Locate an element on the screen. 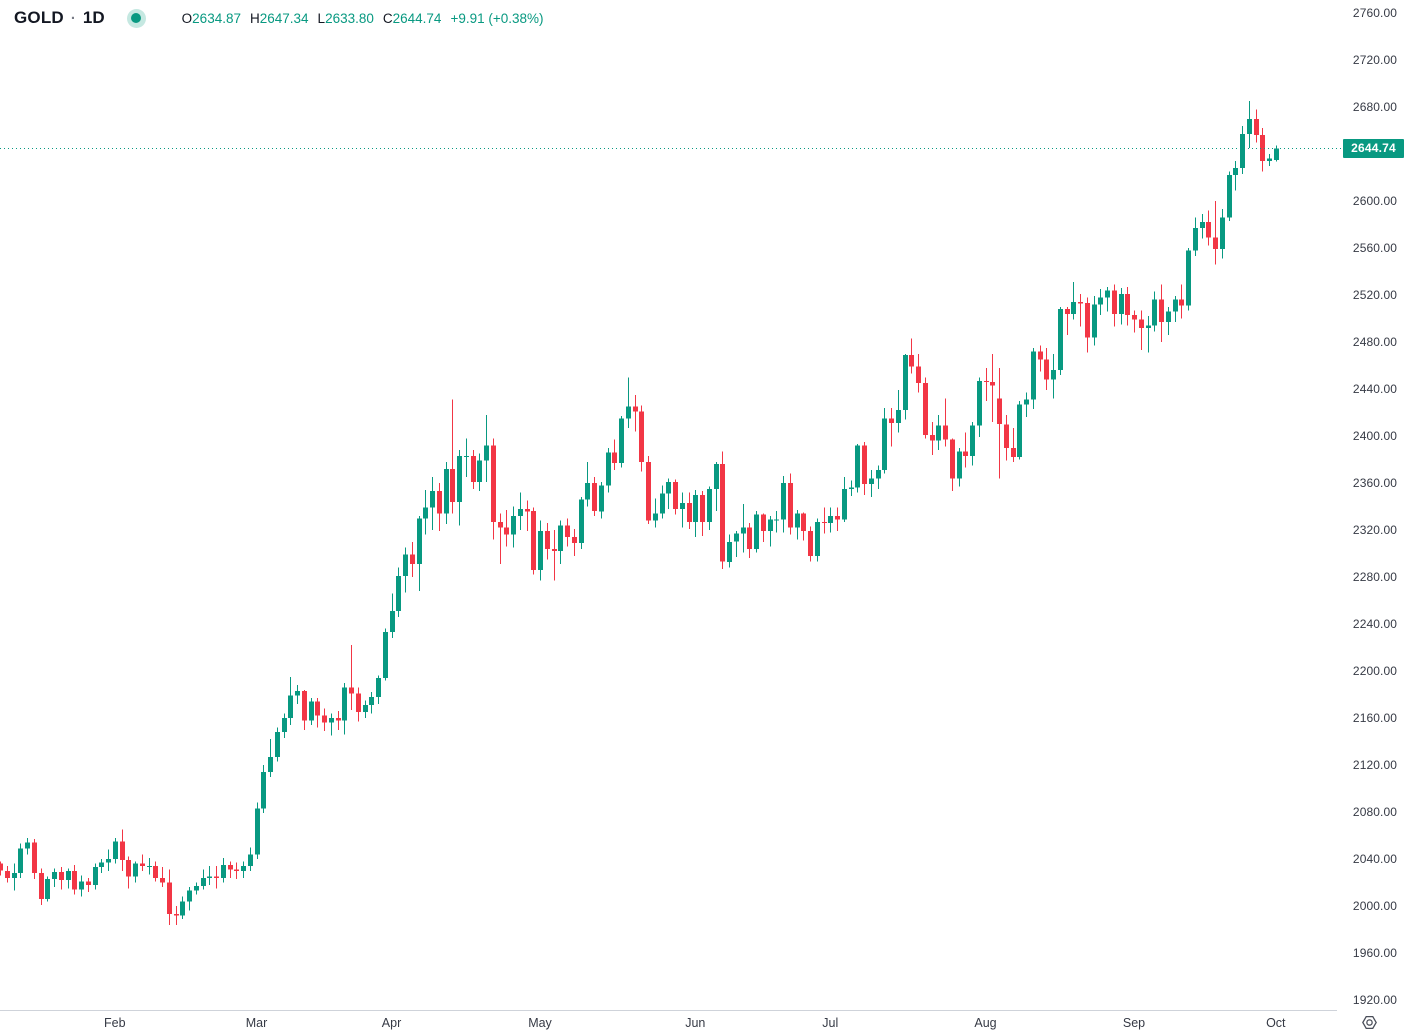 The image size is (1404, 1034). price-tick-label: 2600.00 is located at coordinates (1374, 200).